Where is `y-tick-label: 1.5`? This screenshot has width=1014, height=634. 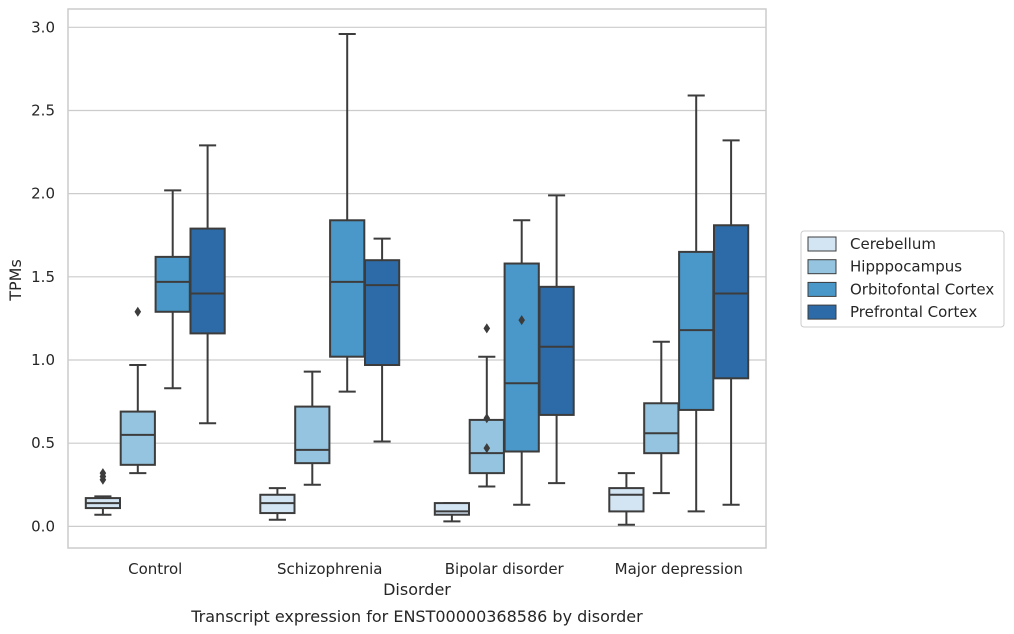
y-tick-label: 1.5 is located at coordinates (43, 277).